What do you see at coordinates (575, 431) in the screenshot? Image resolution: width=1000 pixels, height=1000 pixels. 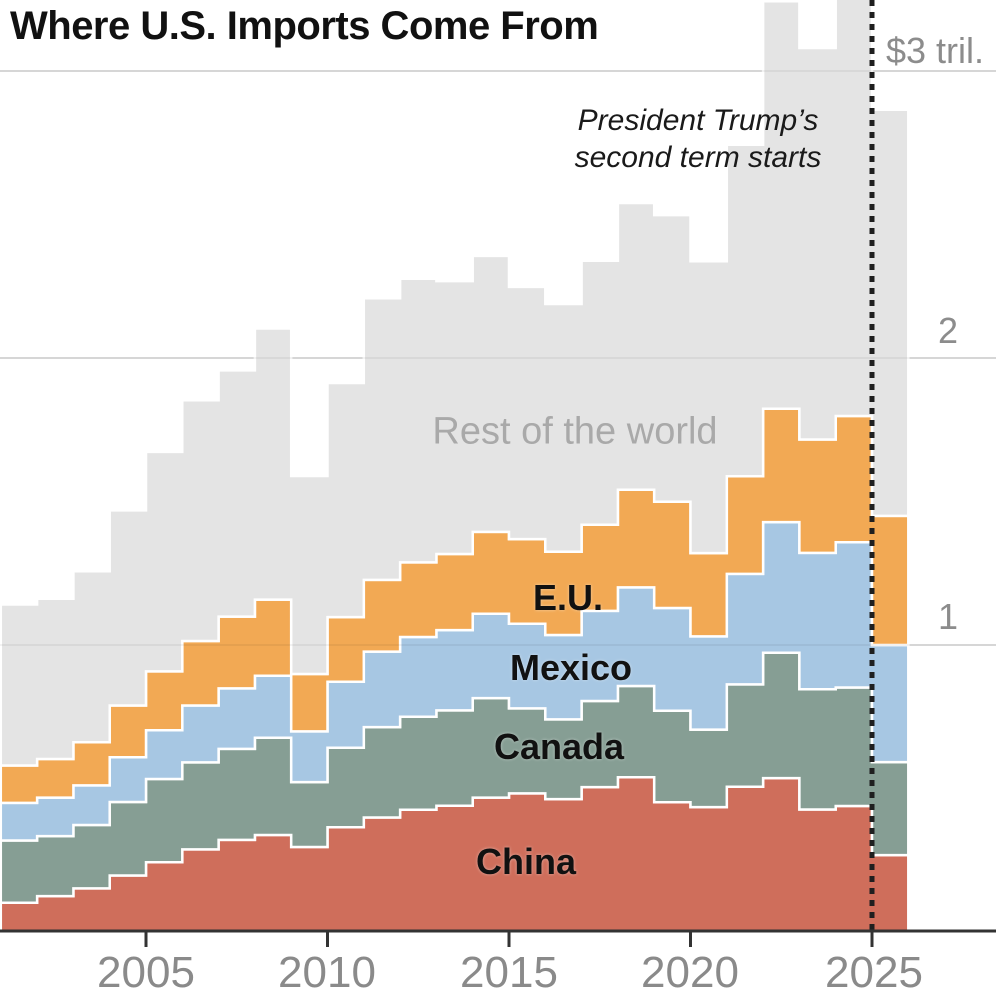 I see `series-label-rest-of-world: Rest of the world` at bounding box center [575, 431].